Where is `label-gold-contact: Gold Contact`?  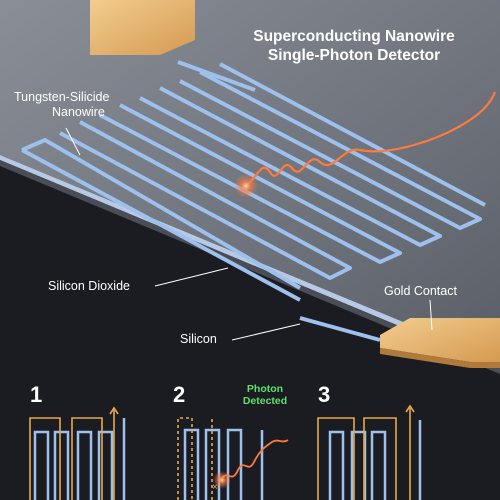 label-gold-contact: Gold Contact is located at coordinates (420, 291).